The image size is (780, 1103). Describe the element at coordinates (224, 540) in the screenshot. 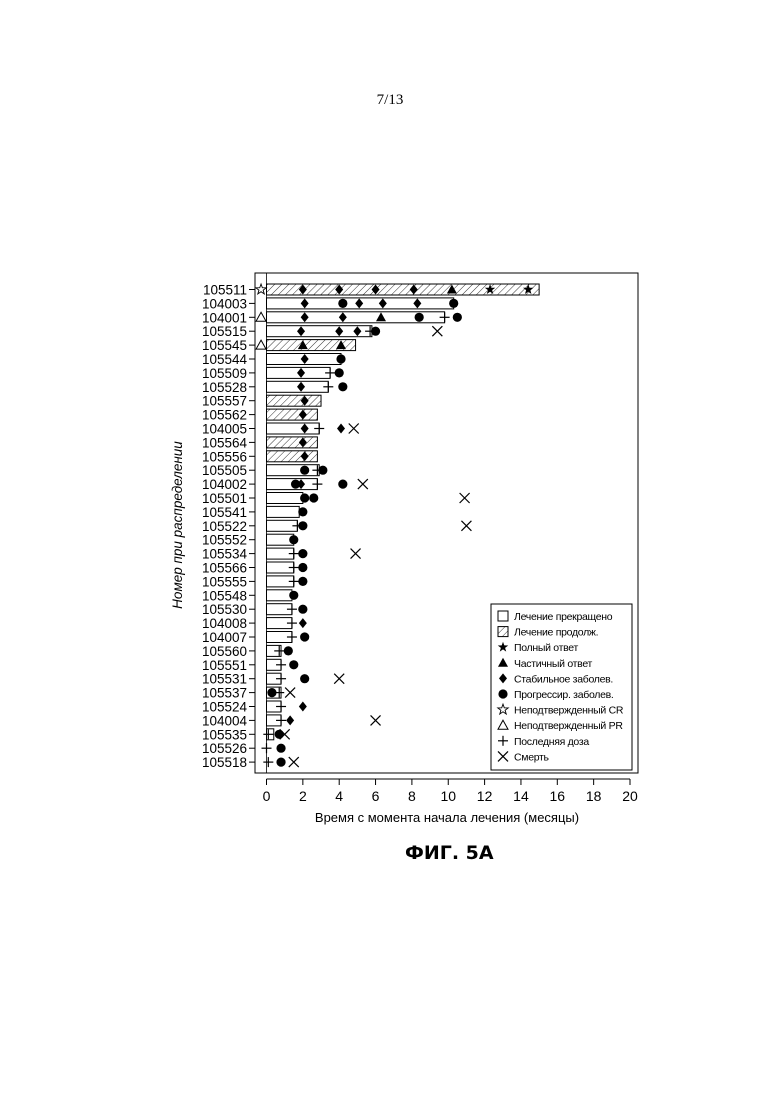

I see `y-tick-label: 105552` at that location.